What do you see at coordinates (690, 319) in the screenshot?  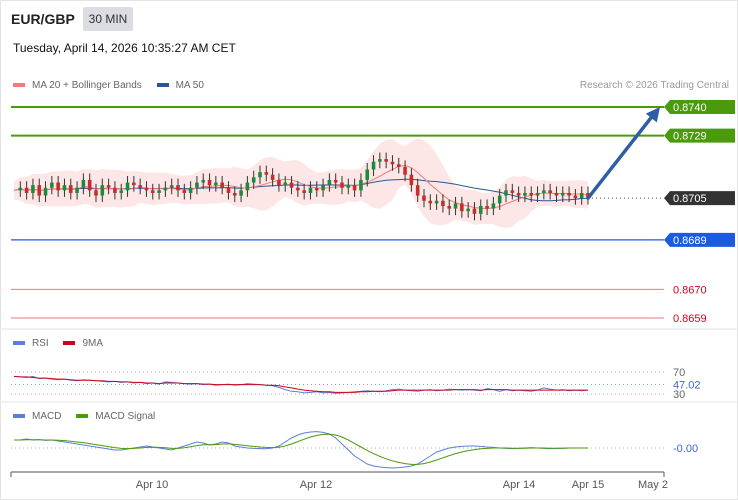 I see `level-label-0.8659: 0.8659` at bounding box center [690, 319].